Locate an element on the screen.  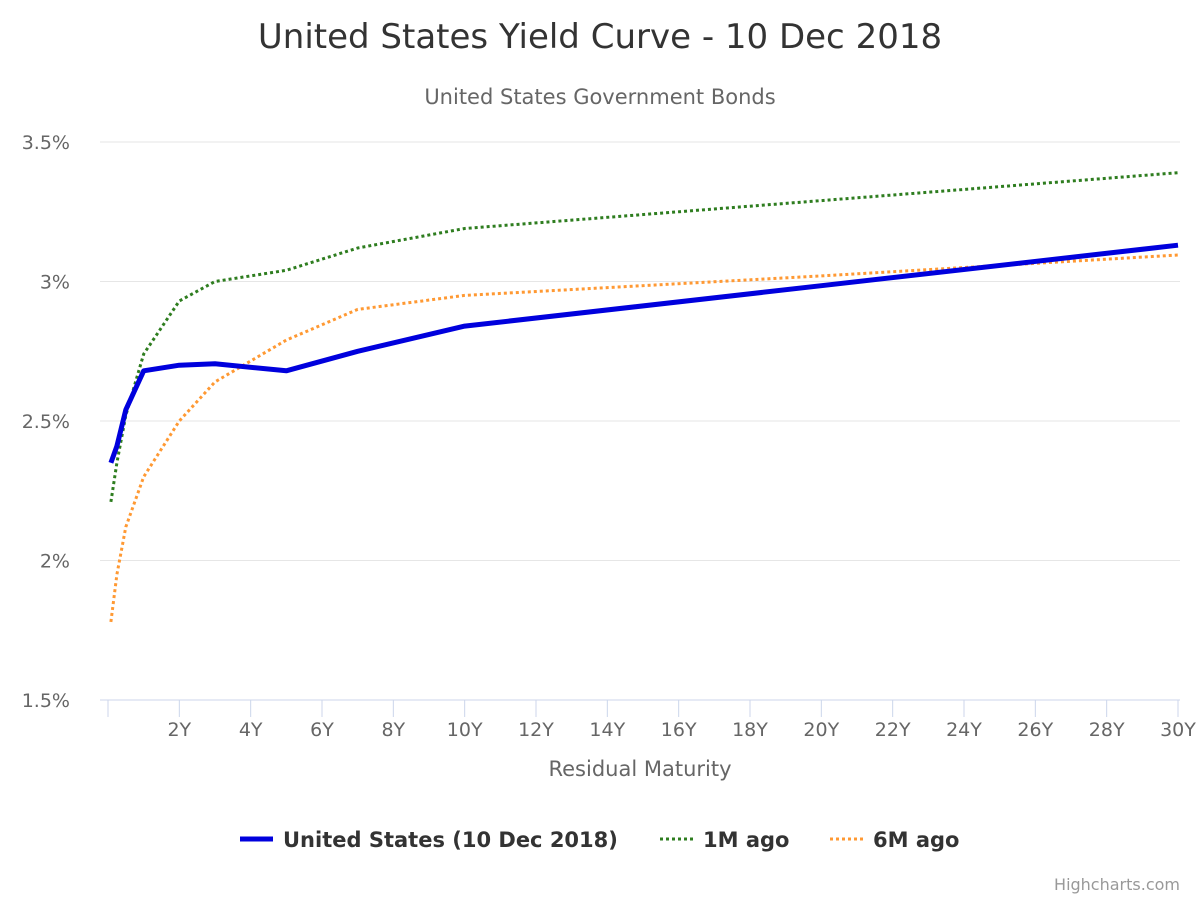
x-tick-label: 10Y is located at coordinates (465, 730).